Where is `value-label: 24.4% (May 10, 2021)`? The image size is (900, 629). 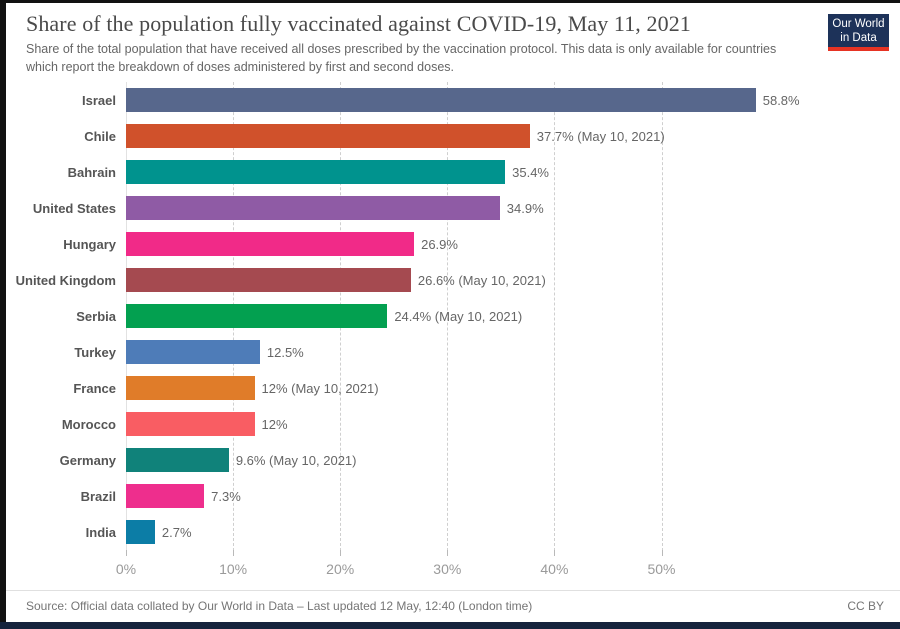
value-label: 24.4% (May 10, 2021) is located at coordinates (458, 316).